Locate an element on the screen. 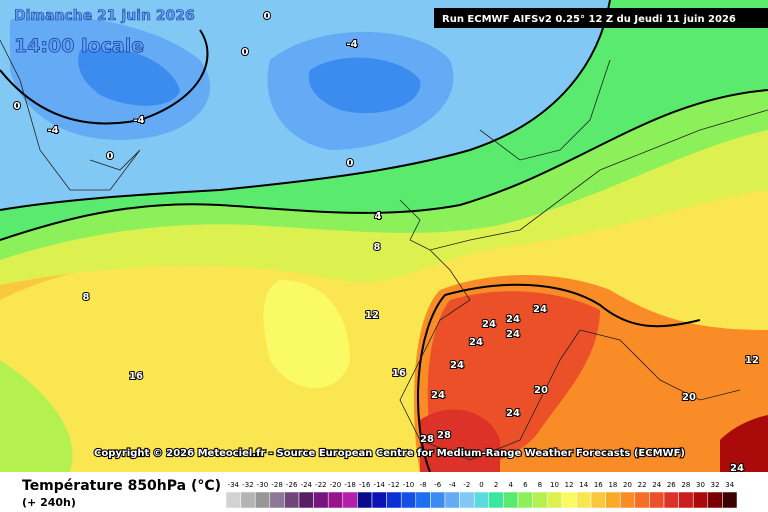  legend-tick-label: 26 is located at coordinates (671, 485).